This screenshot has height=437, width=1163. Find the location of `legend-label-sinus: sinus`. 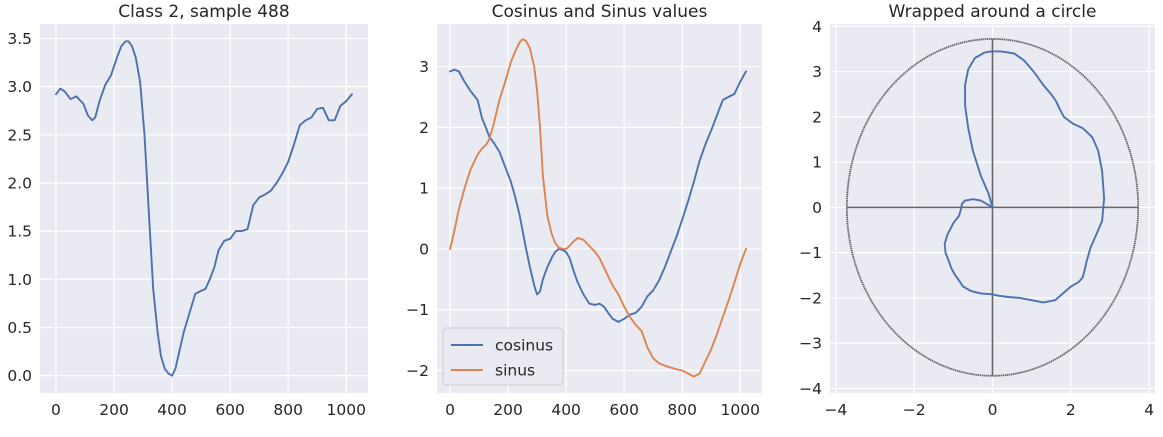

legend-label-sinus: sinus is located at coordinates (515, 371).